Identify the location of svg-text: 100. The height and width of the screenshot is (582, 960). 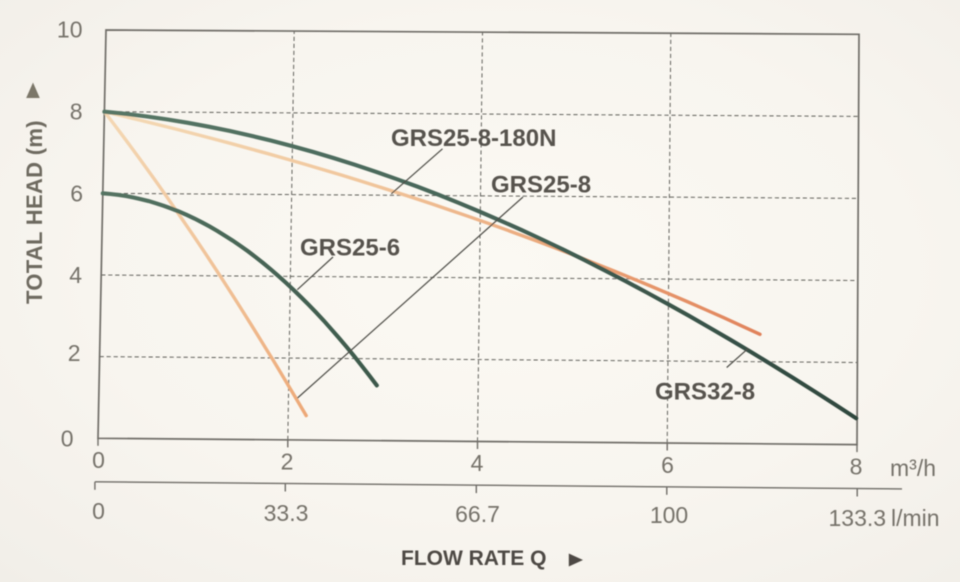
(669, 515).